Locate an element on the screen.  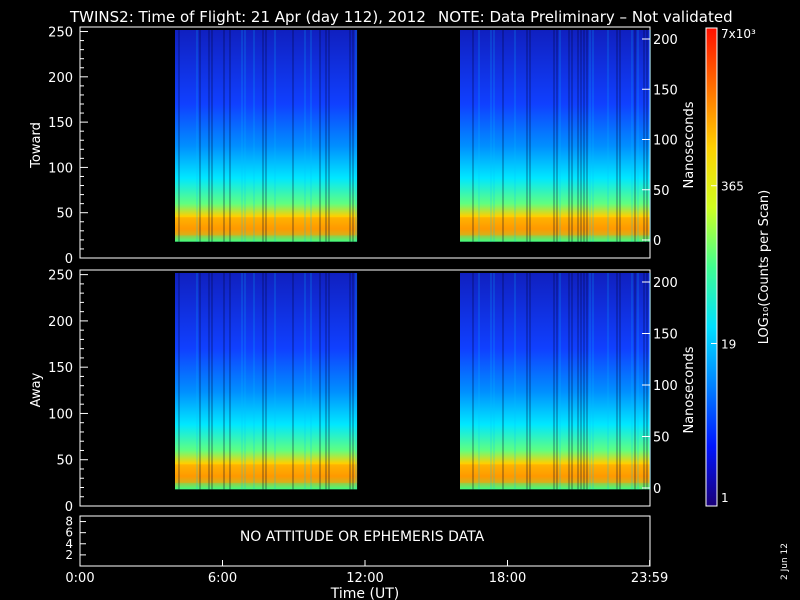
y-tick-label: 100 is located at coordinates (60, 168).